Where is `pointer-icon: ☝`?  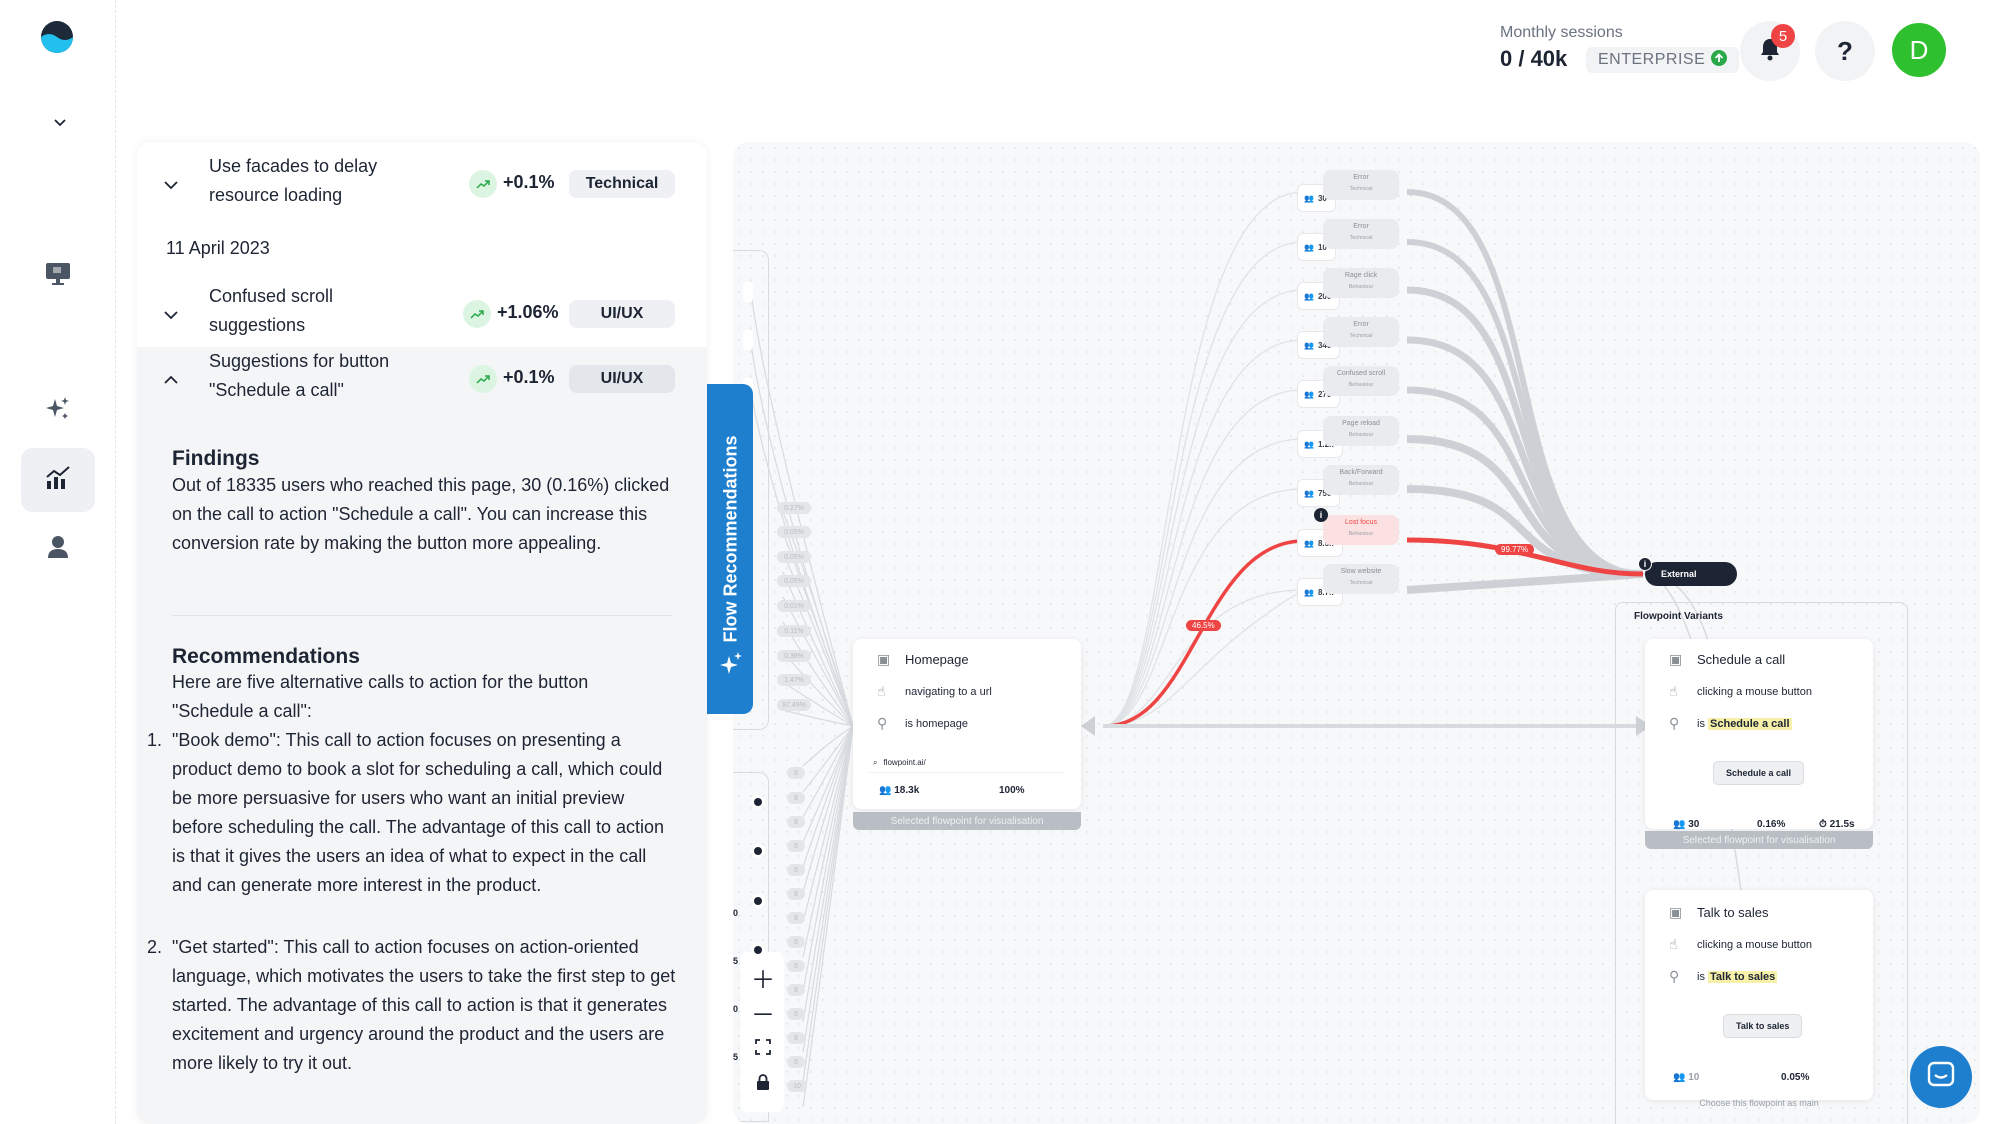 pointer-icon: ☝ is located at coordinates (1673, 944).